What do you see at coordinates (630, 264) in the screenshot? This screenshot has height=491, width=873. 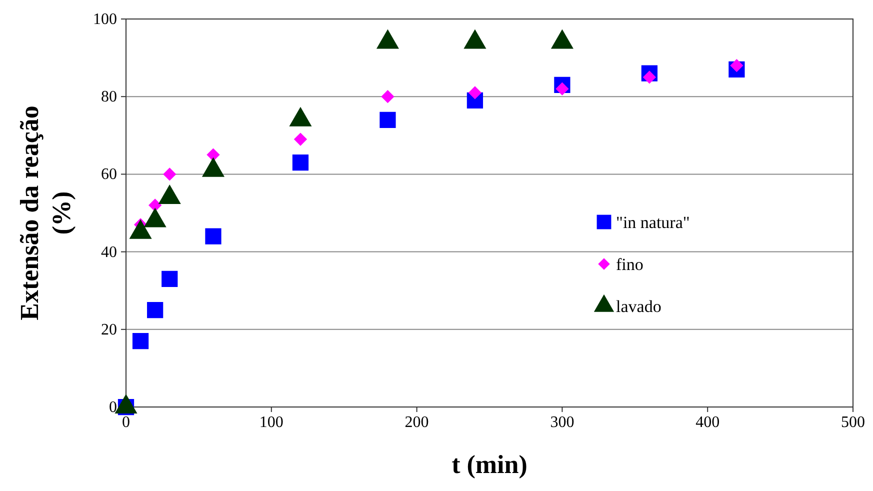 I see `legend-label: fino` at bounding box center [630, 264].